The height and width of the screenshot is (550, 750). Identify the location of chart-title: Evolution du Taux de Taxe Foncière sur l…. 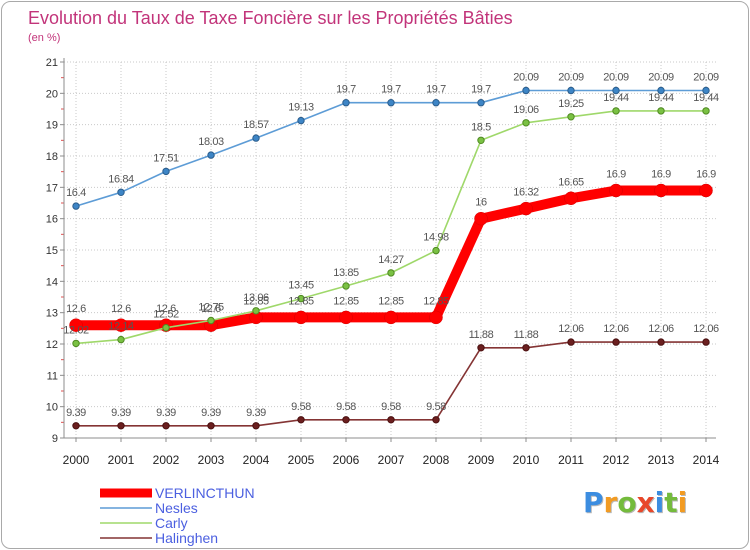
(270, 18).